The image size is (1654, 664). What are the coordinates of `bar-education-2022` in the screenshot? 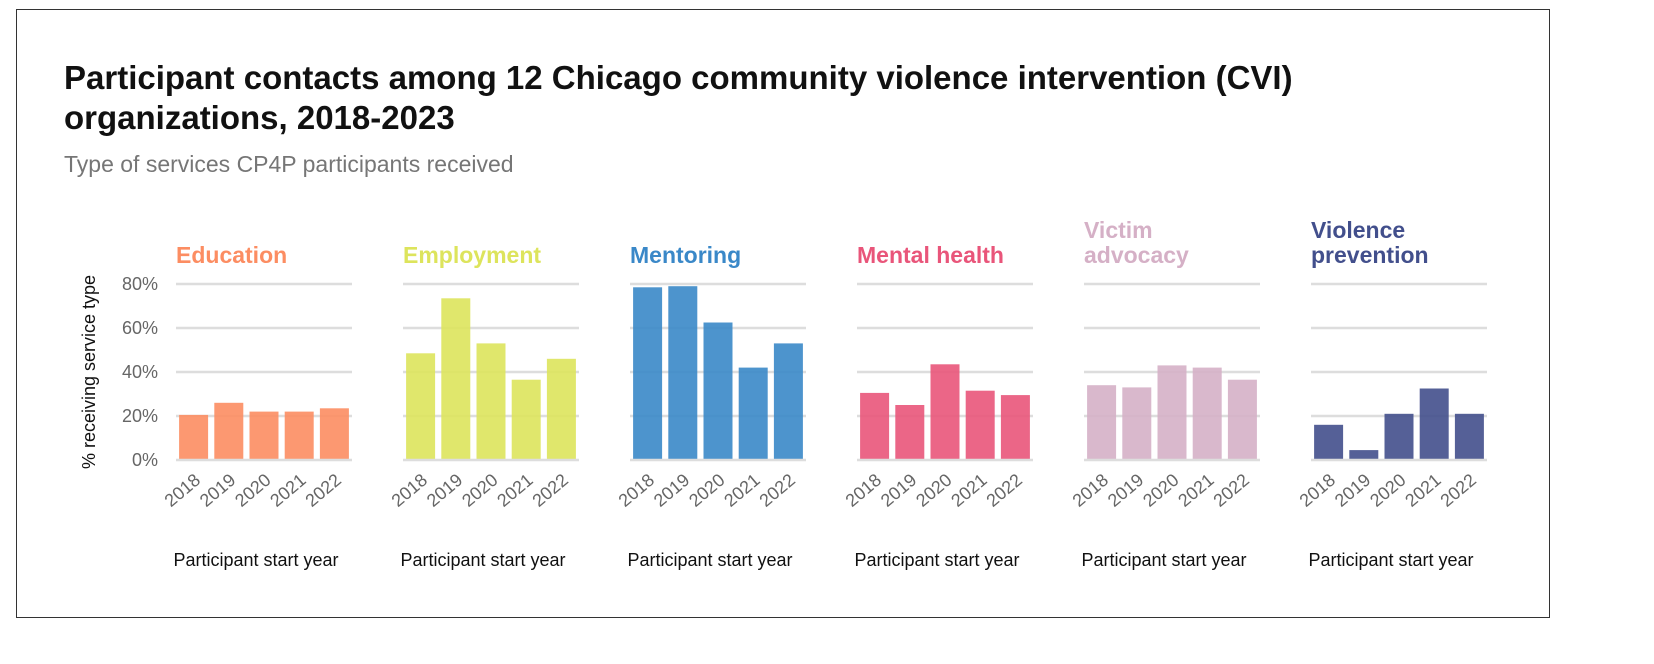 It's located at (334, 434).